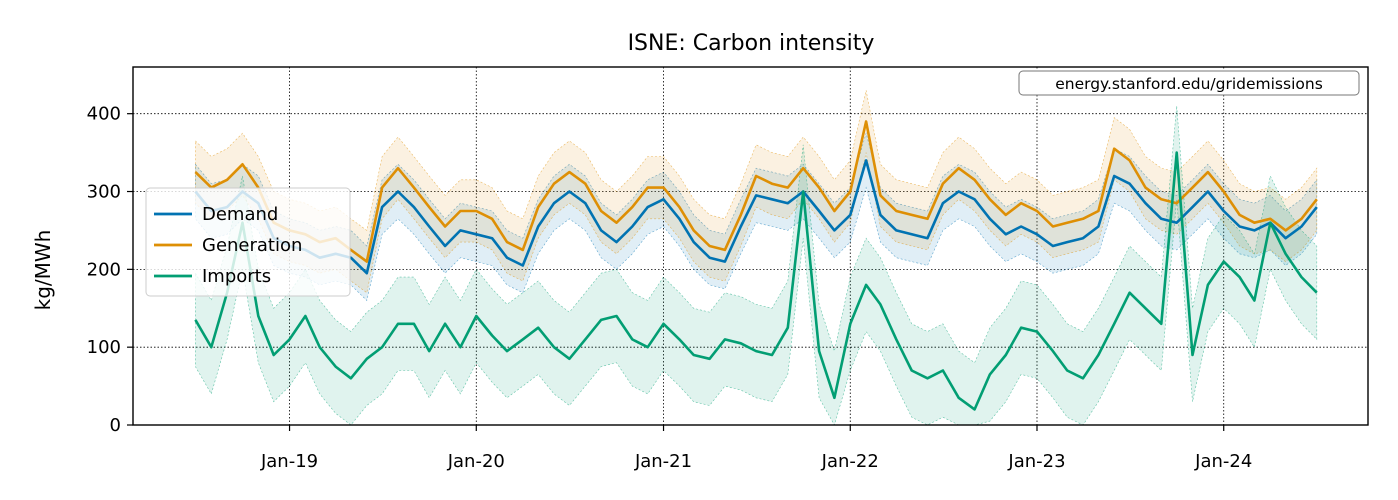  What do you see at coordinates (850, 461) in the screenshot?
I see `x-tick-label: Jan-22` at bounding box center [850, 461].